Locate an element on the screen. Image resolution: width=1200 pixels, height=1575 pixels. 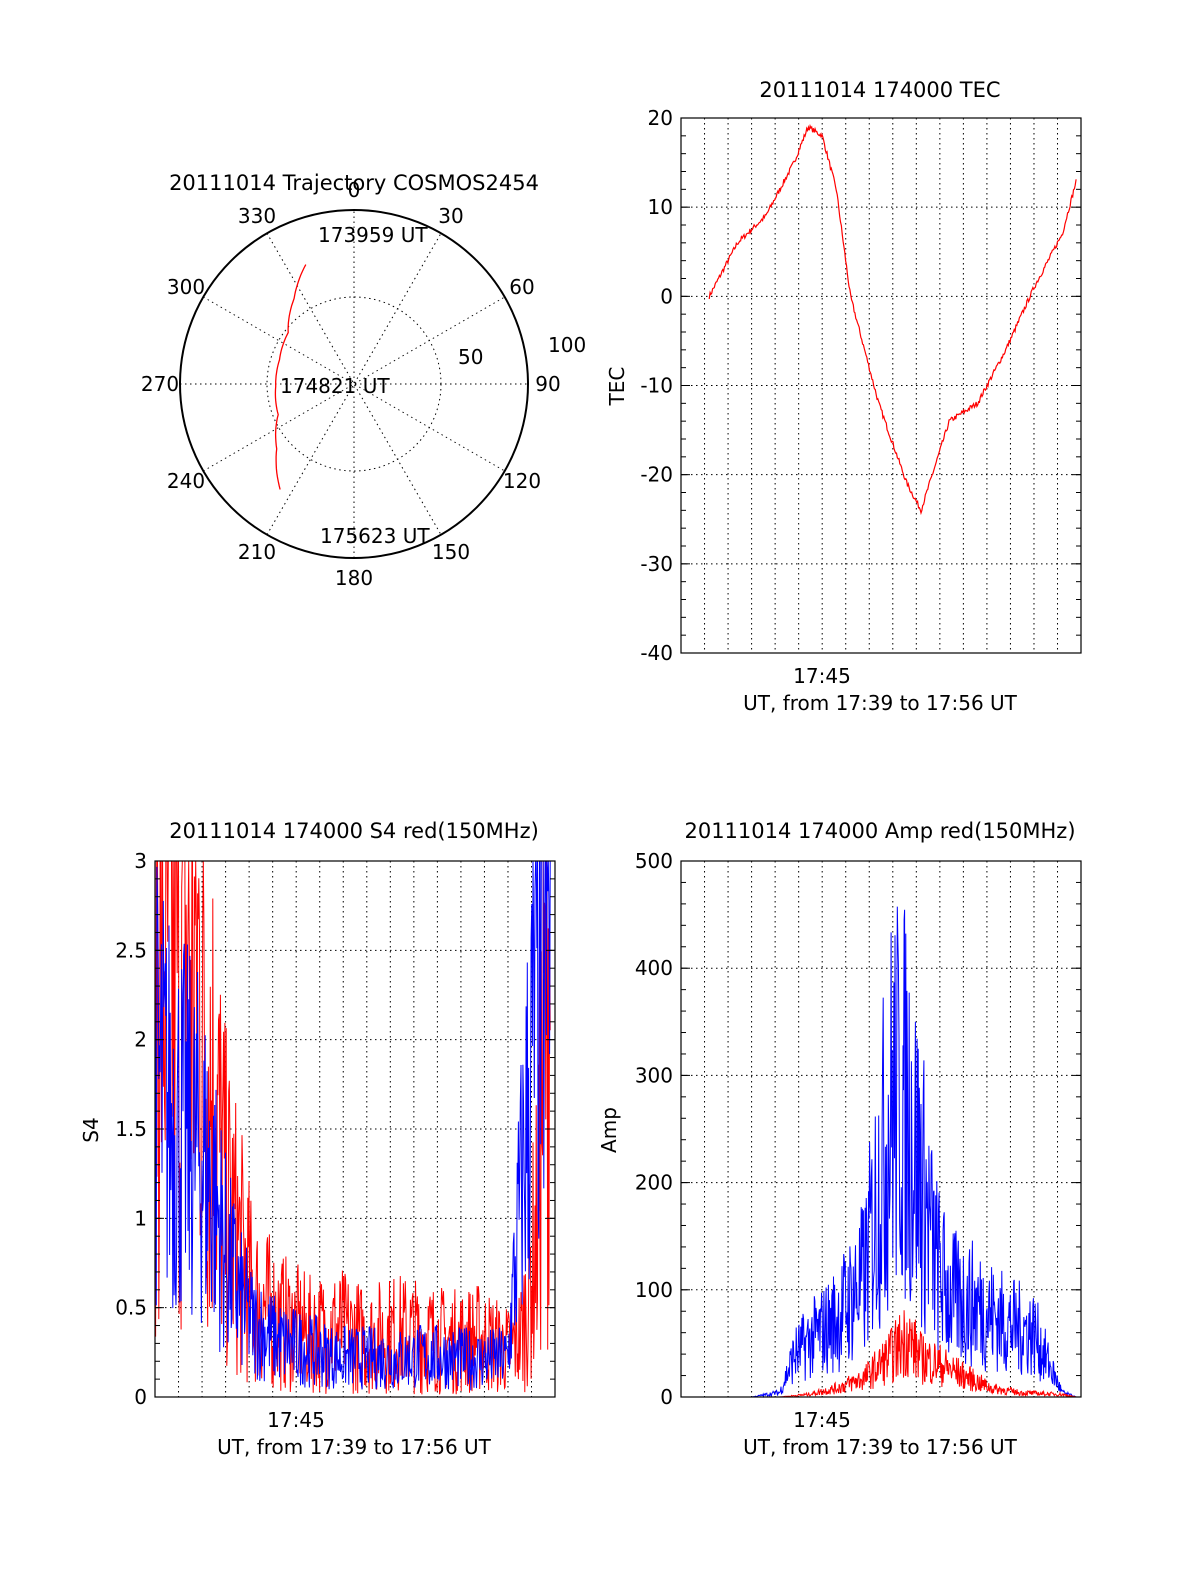
tec-grid is located at coordinates (881, 385).